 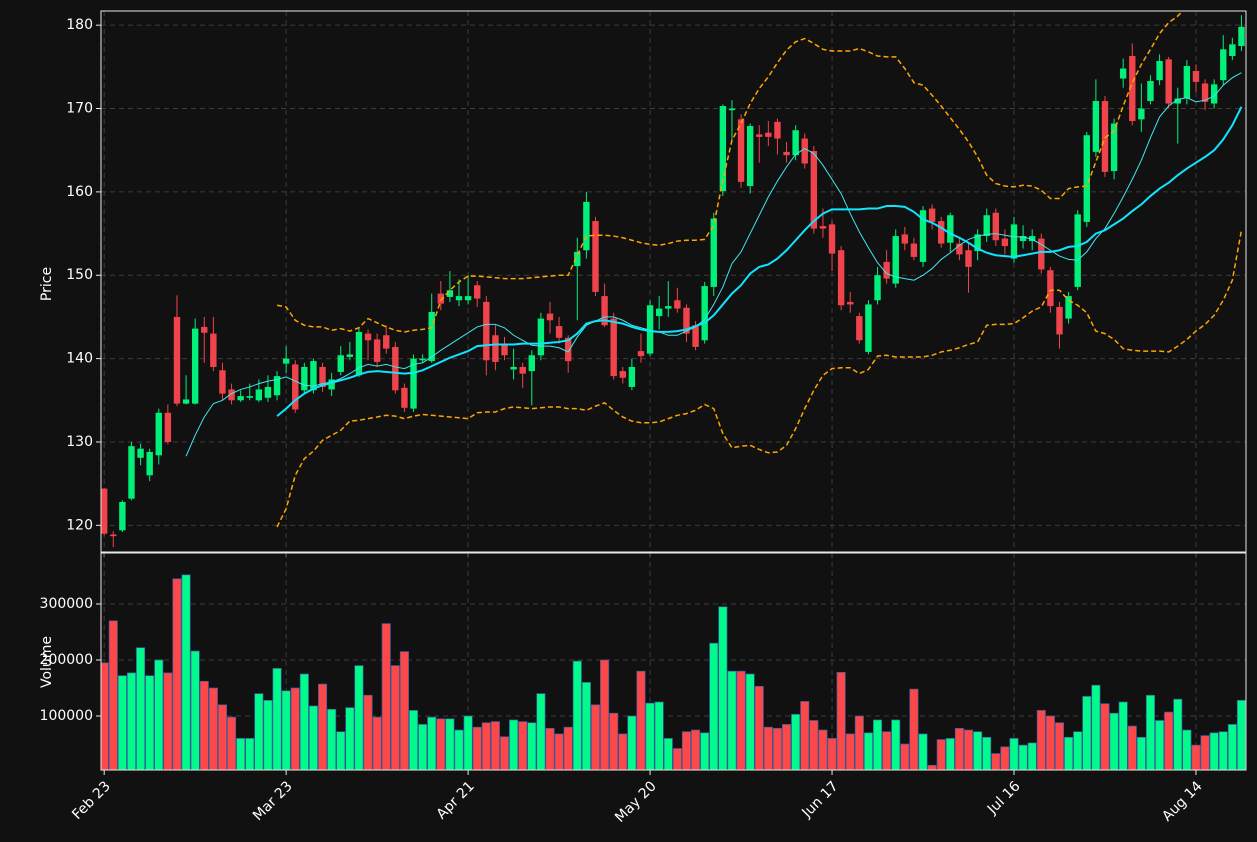 I want to click on y-axis-title: Price, so click(x=47, y=284).